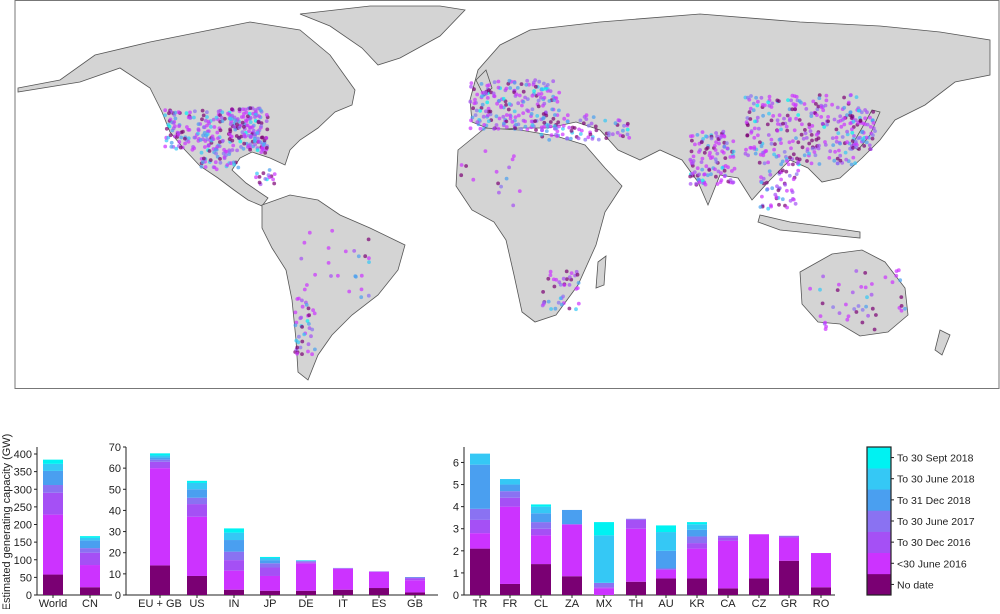 This screenshot has width=1000, height=614. Describe the element at coordinates (541, 603) in the screenshot. I see `category-label: CL` at that location.